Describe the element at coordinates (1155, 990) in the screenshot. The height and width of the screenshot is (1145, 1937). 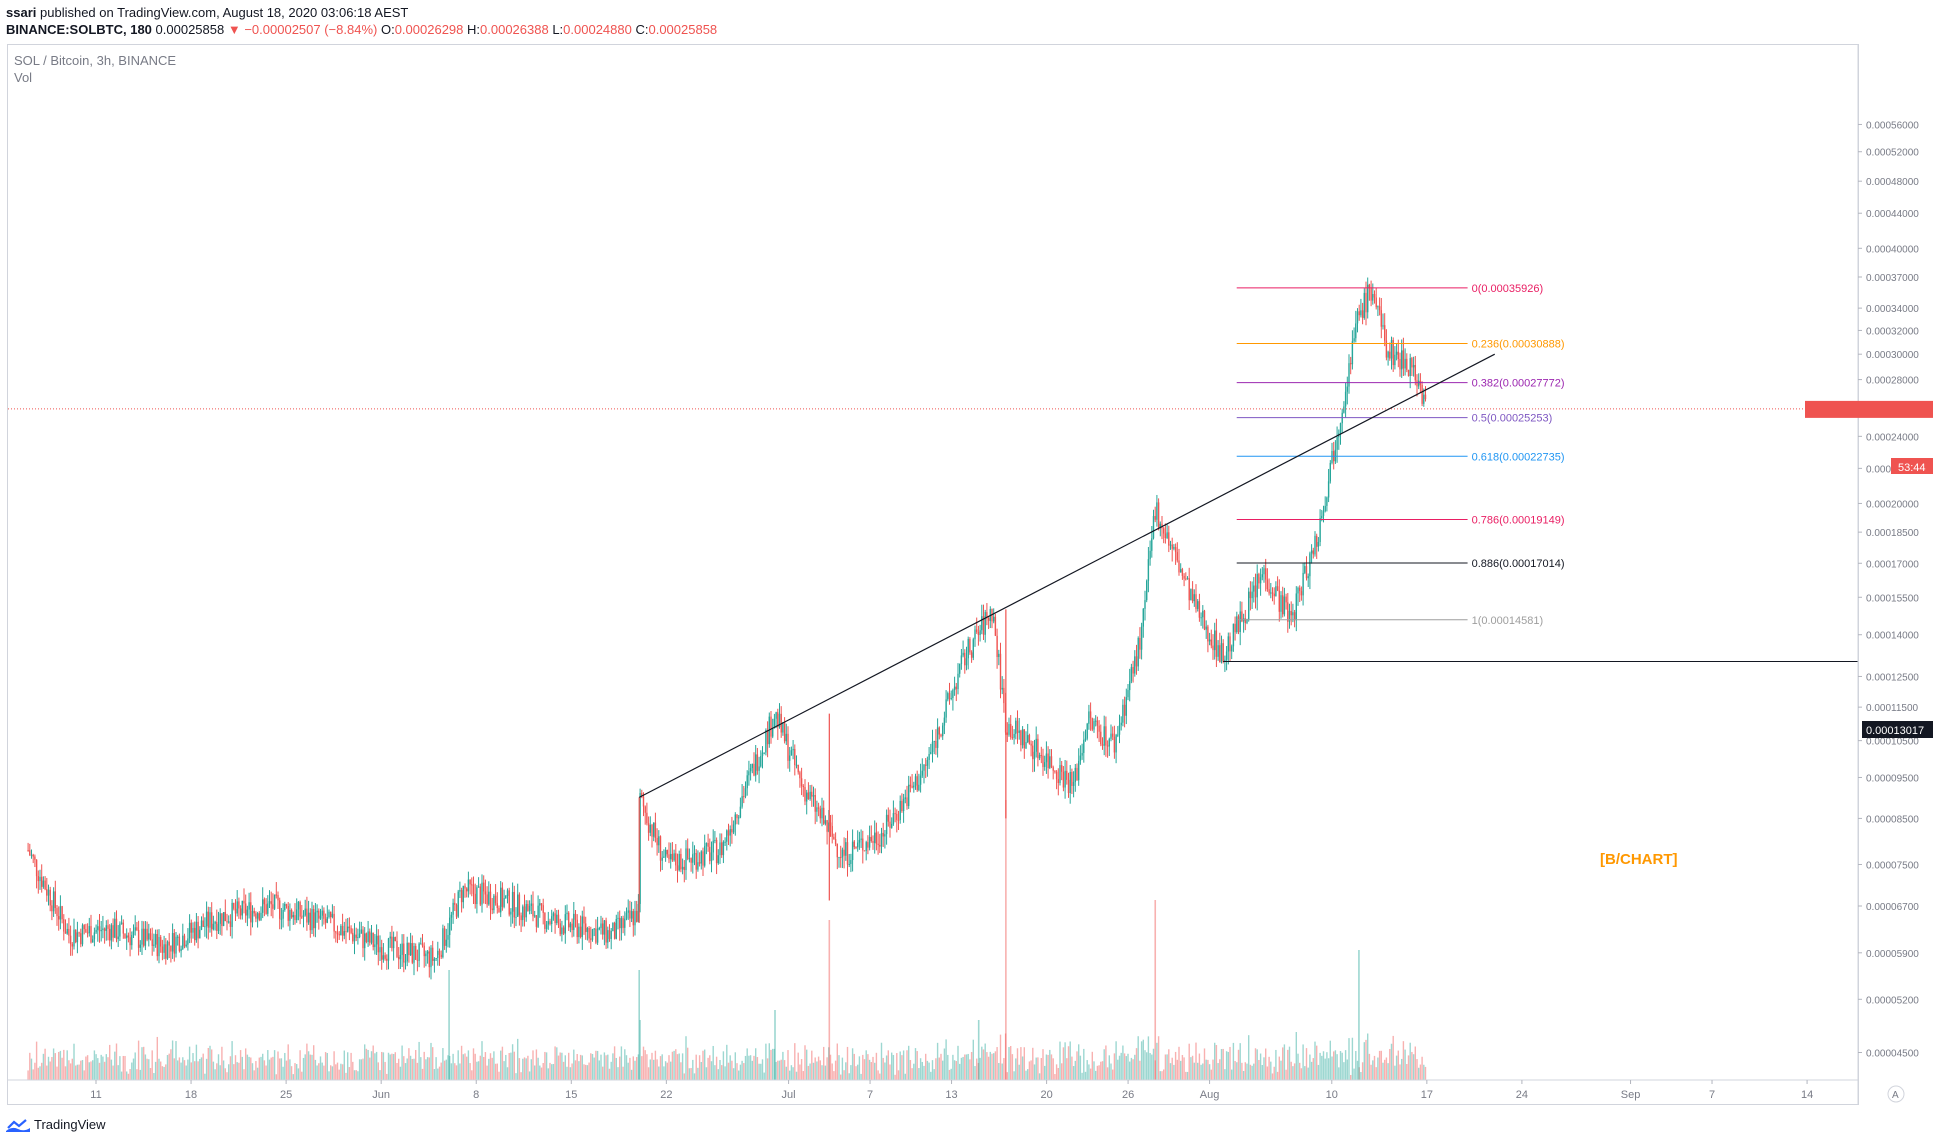
I see `volume-spike` at that location.